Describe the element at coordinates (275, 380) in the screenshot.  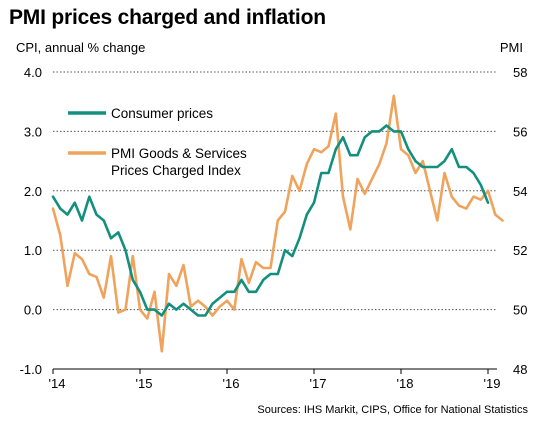
I see `x-axis-ticks: '14 '15 '16 '17 '18 '19` at that location.